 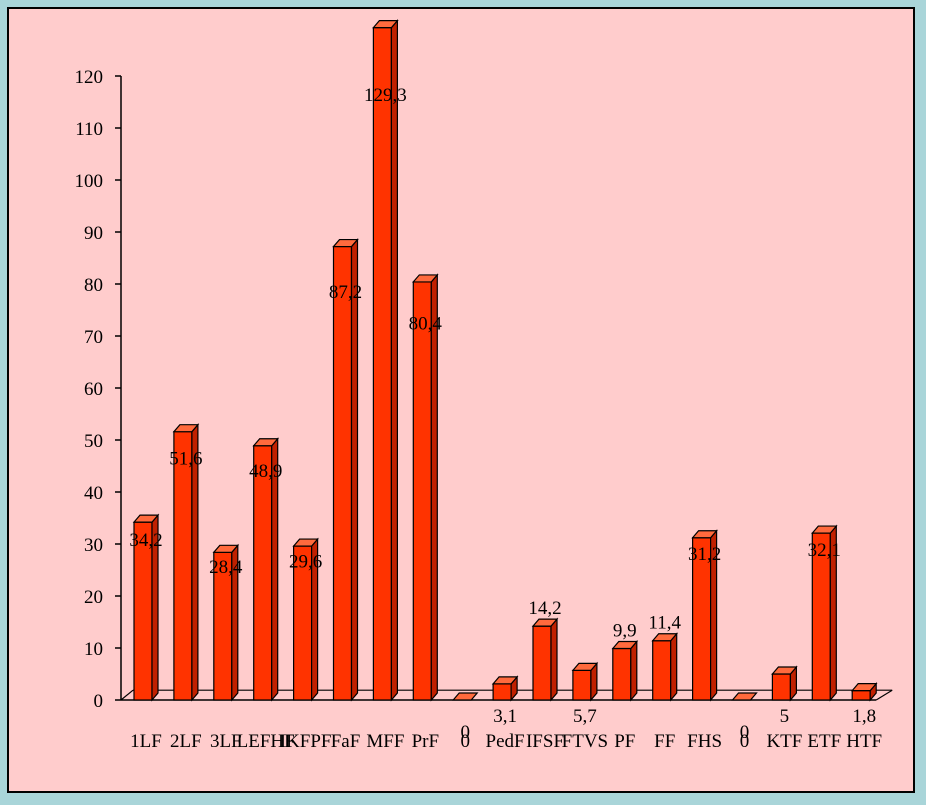 I want to click on x-tick-label: PrF, so click(x=425, y=741).